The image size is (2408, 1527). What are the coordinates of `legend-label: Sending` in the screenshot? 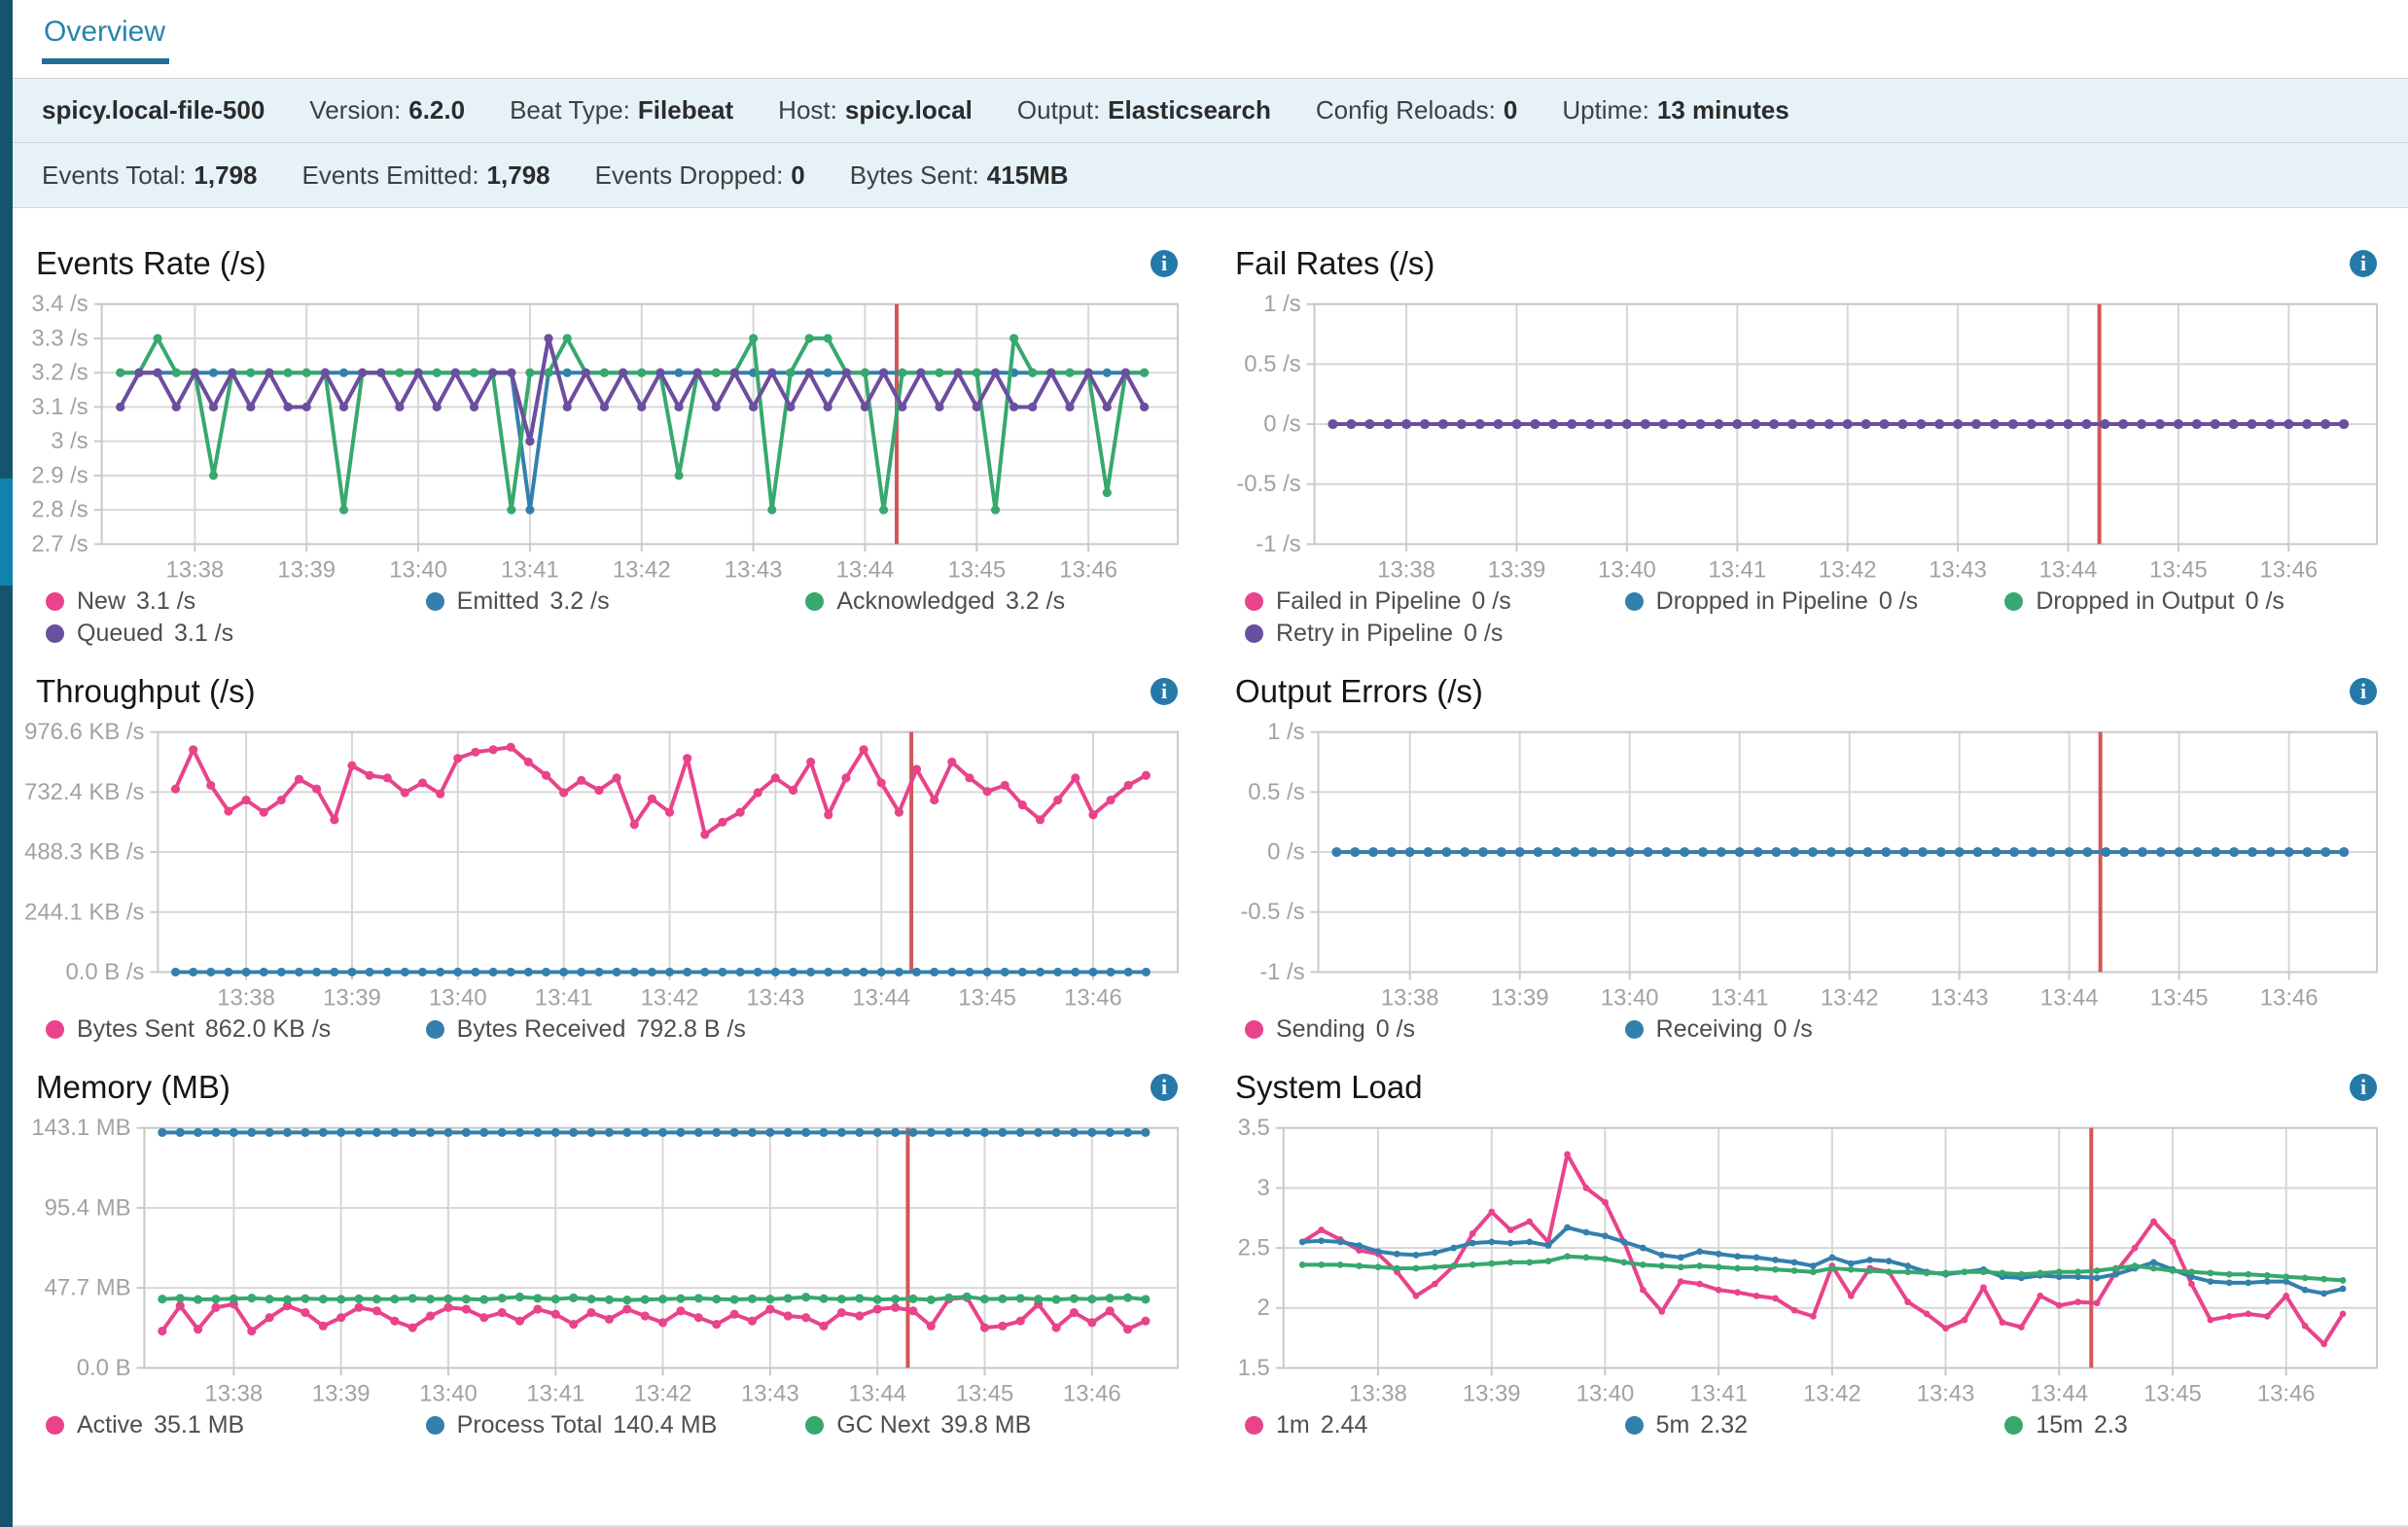 It's located at (1320, 1029).